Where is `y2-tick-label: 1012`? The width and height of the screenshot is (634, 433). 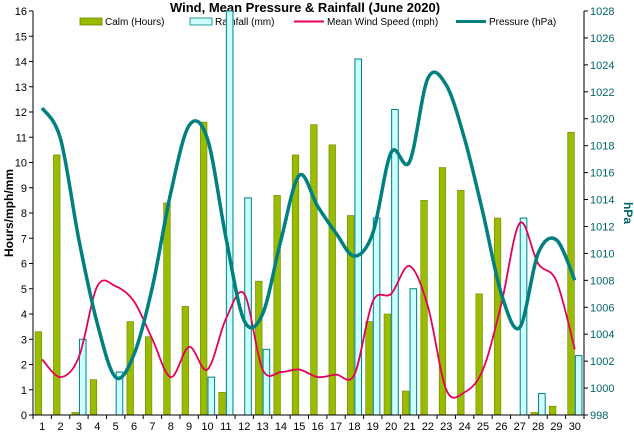
y2-tick-label: 1012 is located at coordinates (602, 227).